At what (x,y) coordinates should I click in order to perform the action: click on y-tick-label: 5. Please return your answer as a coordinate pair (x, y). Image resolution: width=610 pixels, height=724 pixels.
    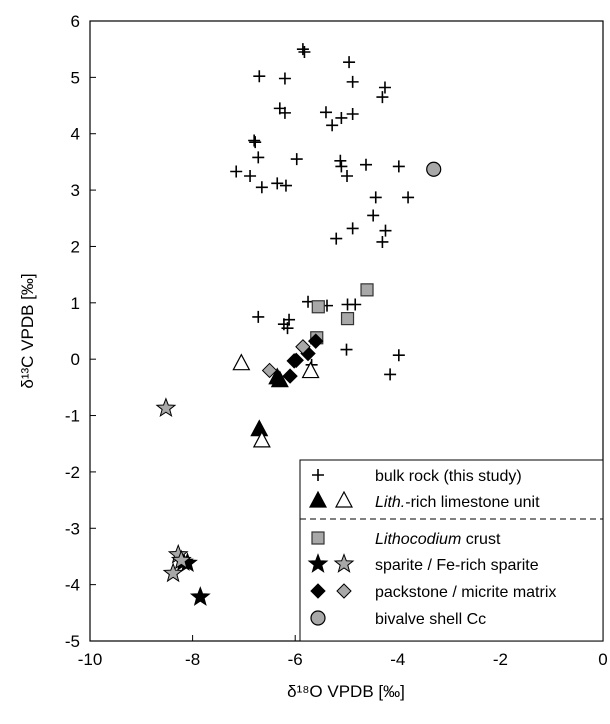
    Looking at the image, I should click on (75, 77).